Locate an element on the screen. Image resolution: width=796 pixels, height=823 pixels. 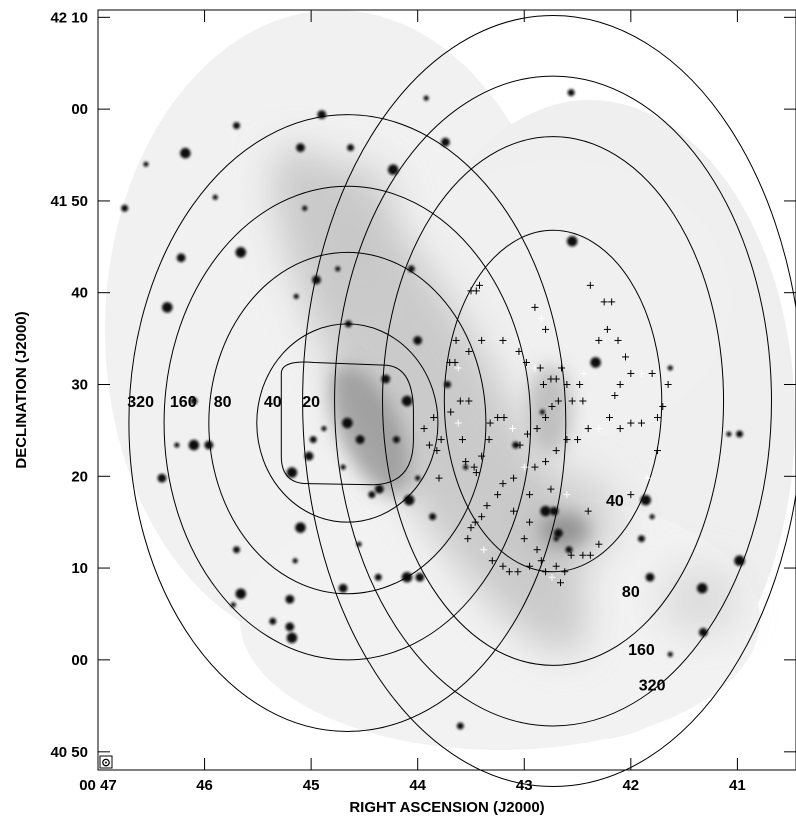
x-tick-label: 41 is located at coordinates (737, 785).